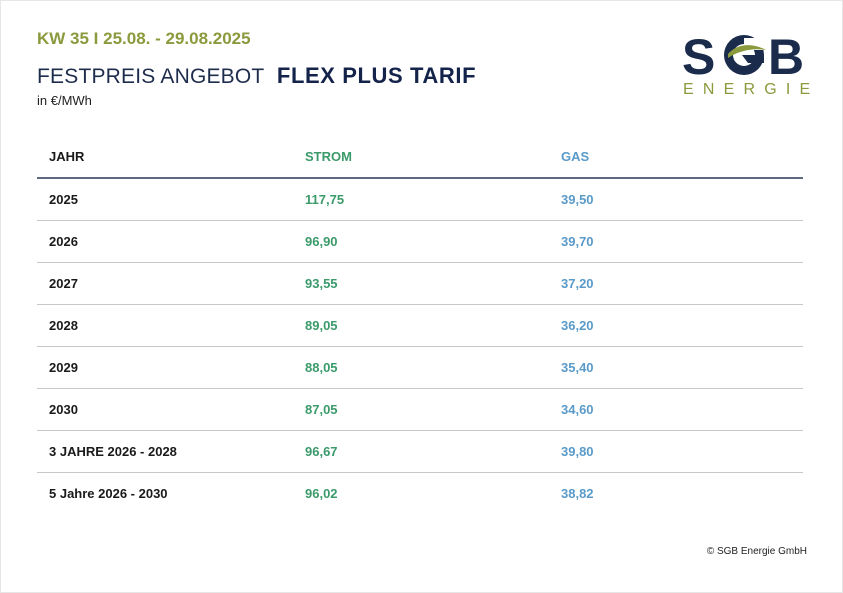  What do you see at coordinates (165, 157) in the screenshot?
I see `column-header-year: JAHR` at bounding box center [165, 157].